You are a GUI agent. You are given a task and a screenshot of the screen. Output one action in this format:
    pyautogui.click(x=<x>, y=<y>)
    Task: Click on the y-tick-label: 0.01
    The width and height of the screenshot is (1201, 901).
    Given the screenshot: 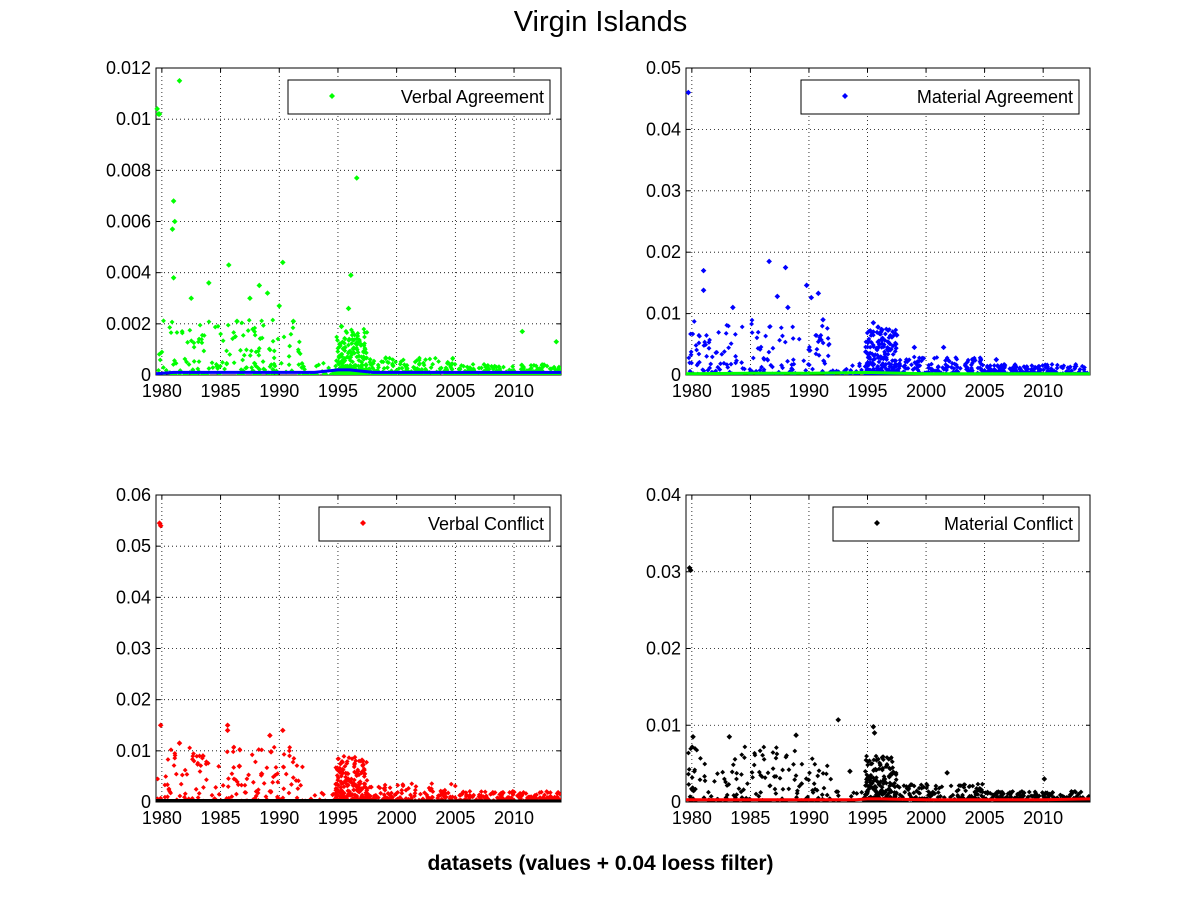 What is the action you would take?
    pyautogui.click(x=133, y=751)
    